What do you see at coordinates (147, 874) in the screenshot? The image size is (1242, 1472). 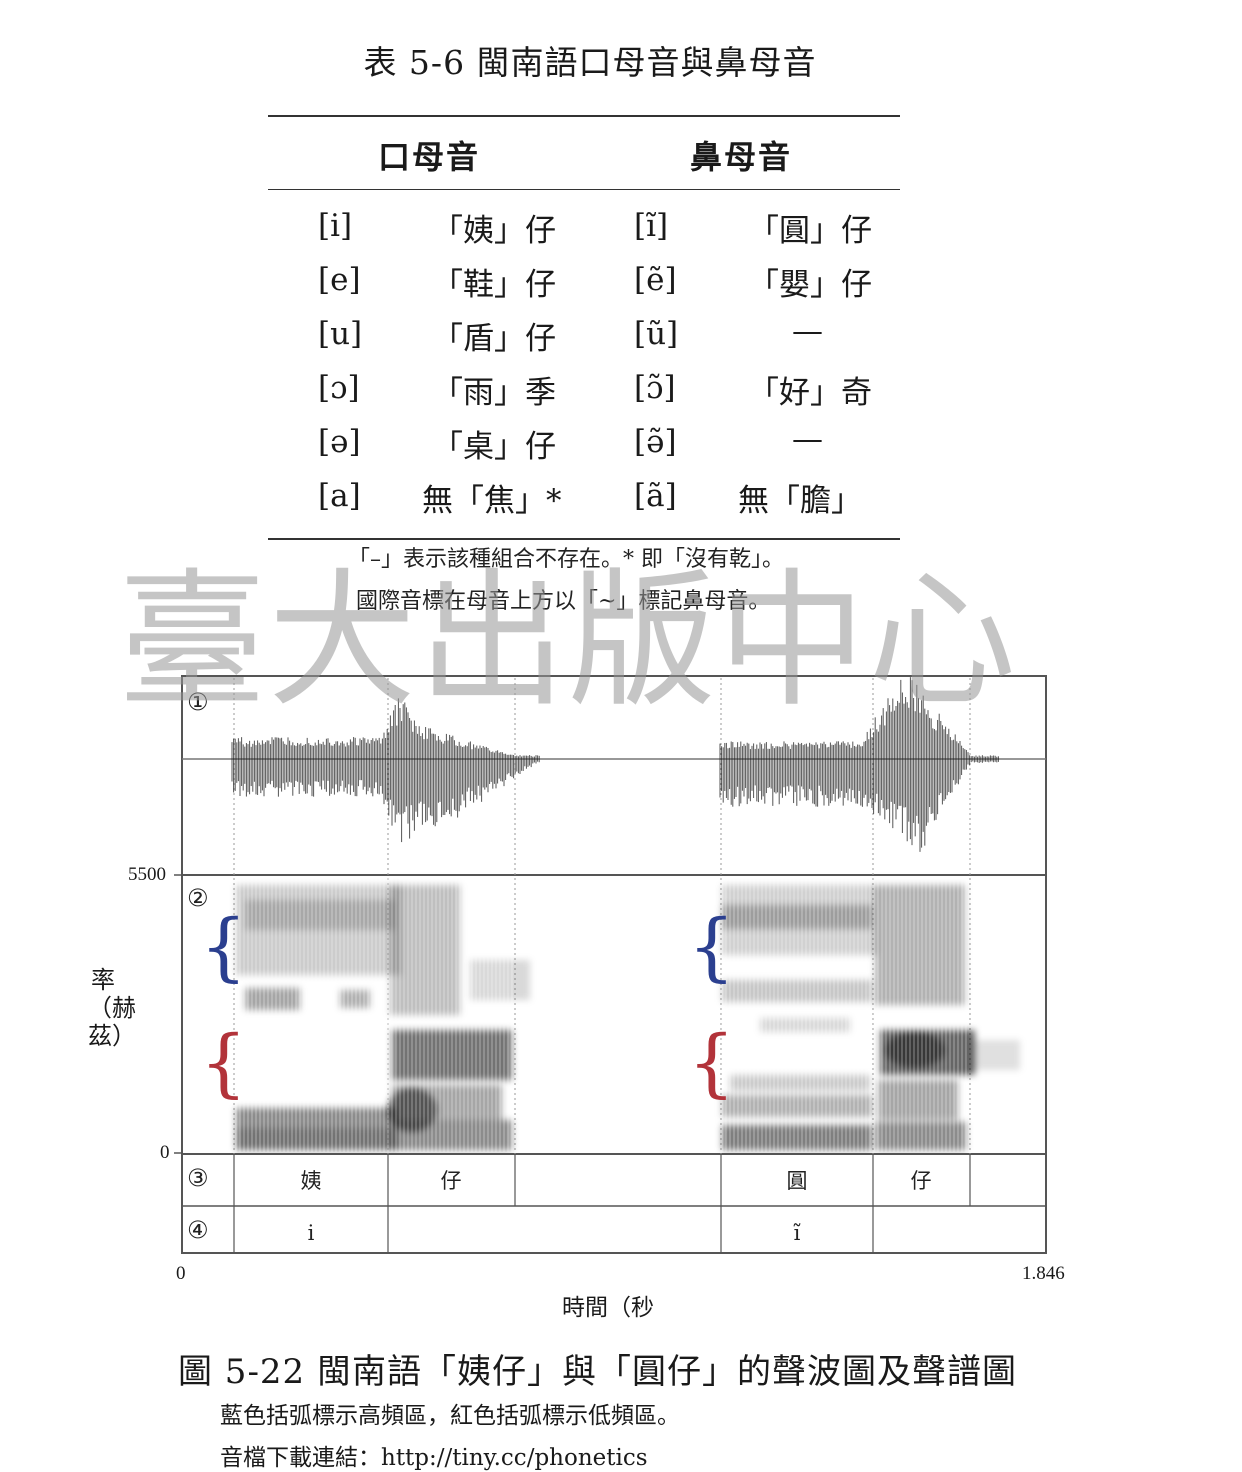 I see `y-axis-top-label: 5500` at bounding box center [147, 874].